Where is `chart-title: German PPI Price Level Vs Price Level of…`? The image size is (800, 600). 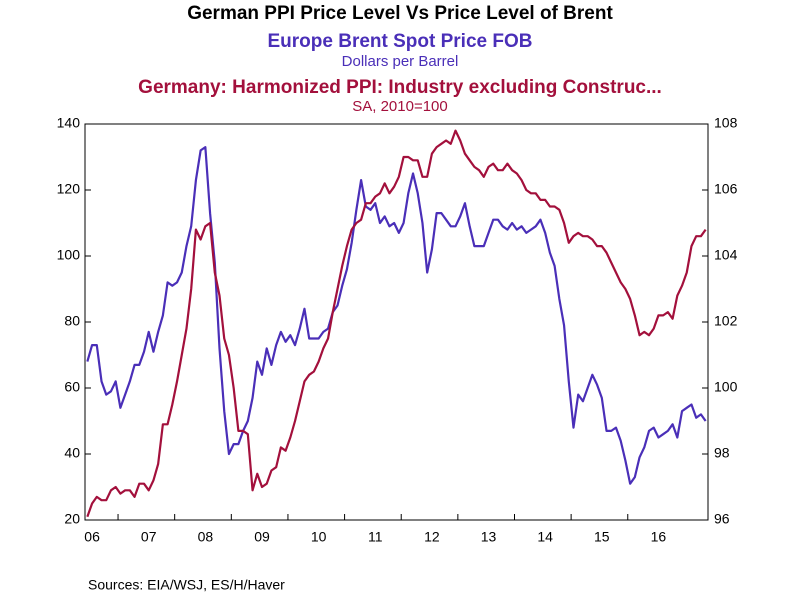 chart-title: German PPI Price Level Vs Price Level of… is located at coordinates (400, 13).